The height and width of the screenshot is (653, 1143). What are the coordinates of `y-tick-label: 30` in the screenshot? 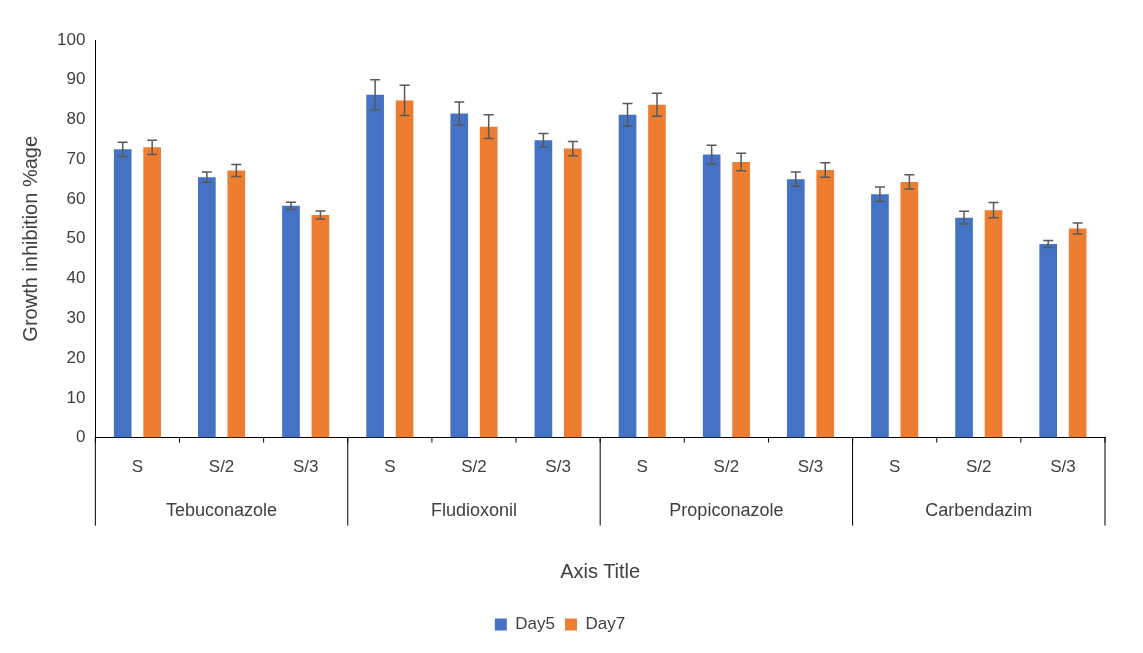 It's located at (76, 318).